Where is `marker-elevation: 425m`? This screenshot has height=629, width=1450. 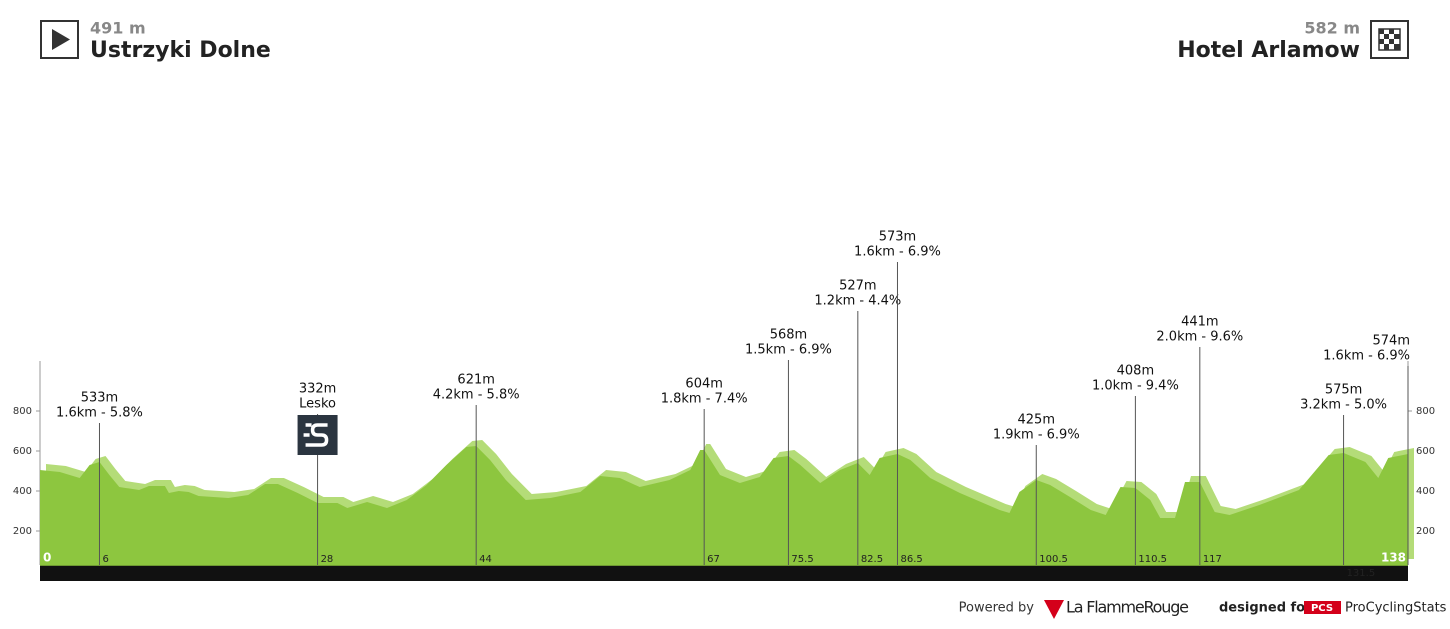 marker-elevation: 425m is located at coordinates (1036, 420).